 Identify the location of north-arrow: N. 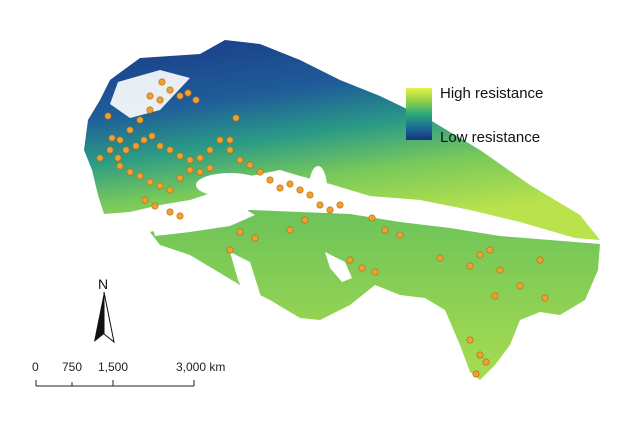
(106, 312).